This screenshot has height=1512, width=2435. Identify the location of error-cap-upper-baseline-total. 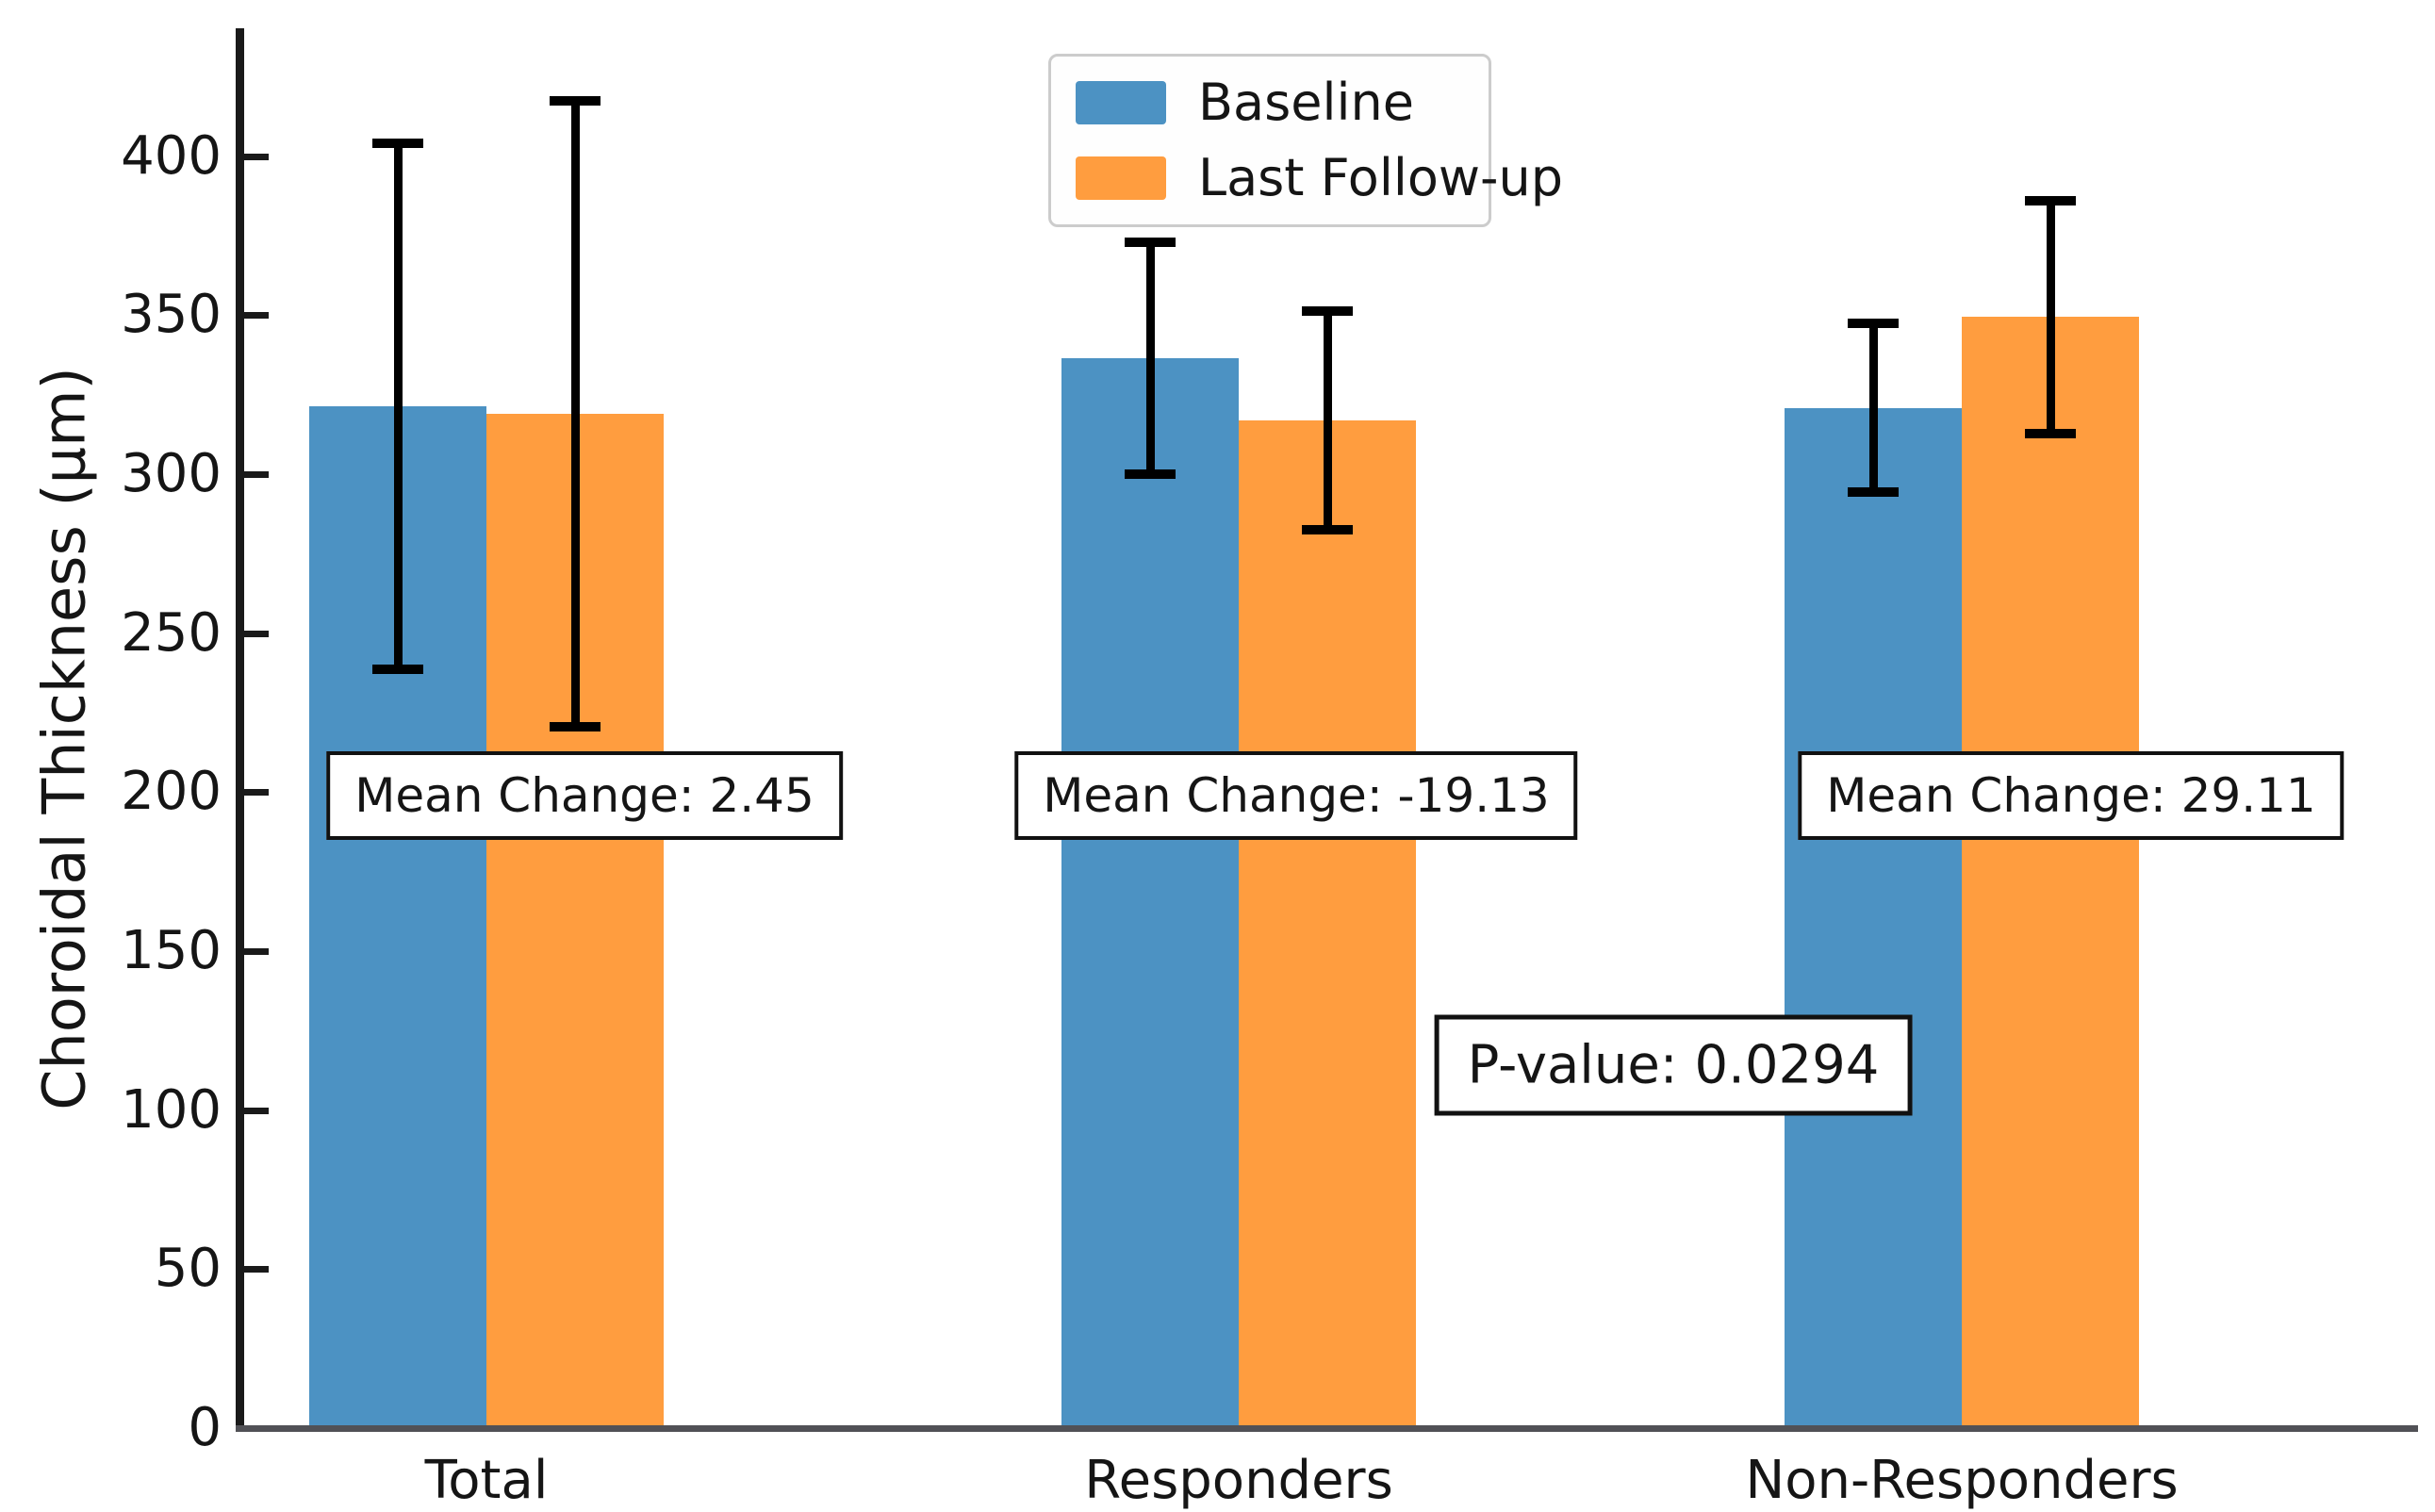
(397, 143).